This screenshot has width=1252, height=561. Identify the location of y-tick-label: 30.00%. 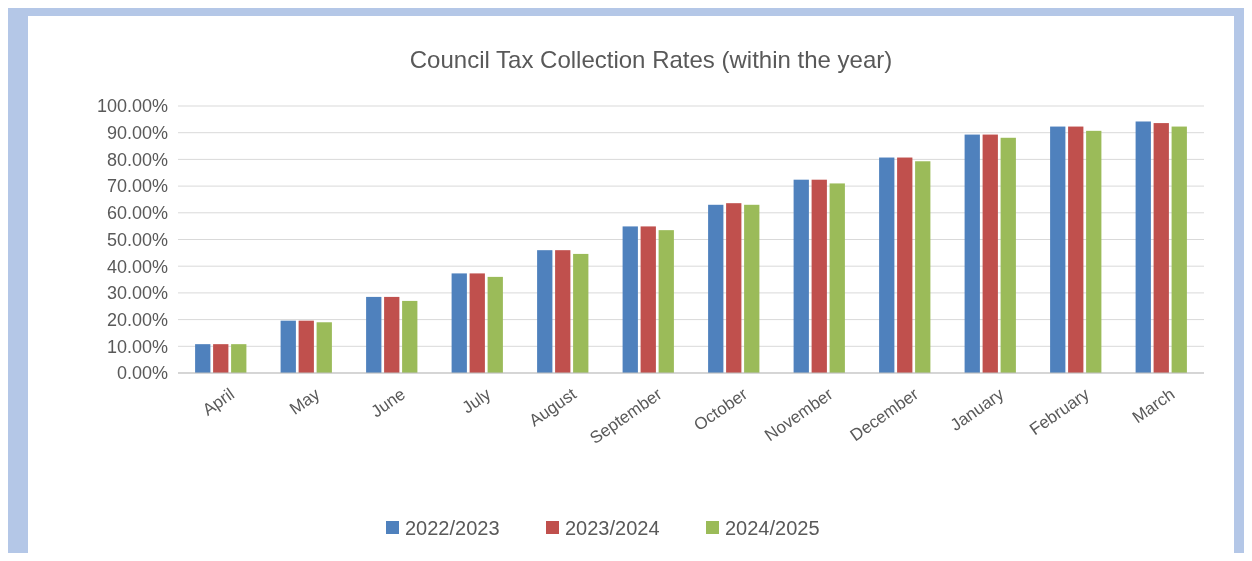
(137, 293).